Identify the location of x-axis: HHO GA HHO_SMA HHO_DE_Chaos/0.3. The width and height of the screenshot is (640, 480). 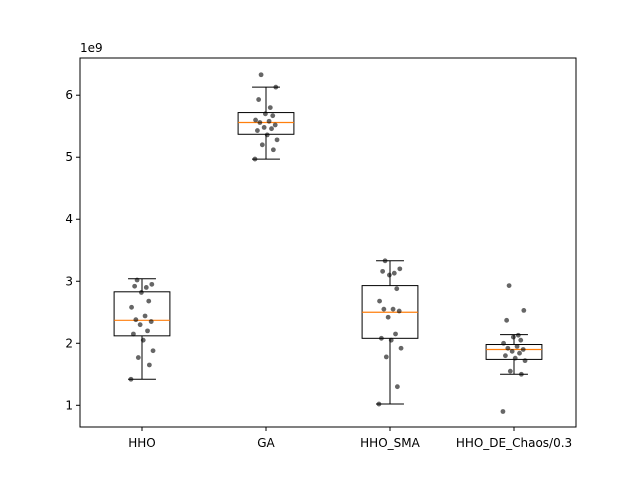
(350, 438).